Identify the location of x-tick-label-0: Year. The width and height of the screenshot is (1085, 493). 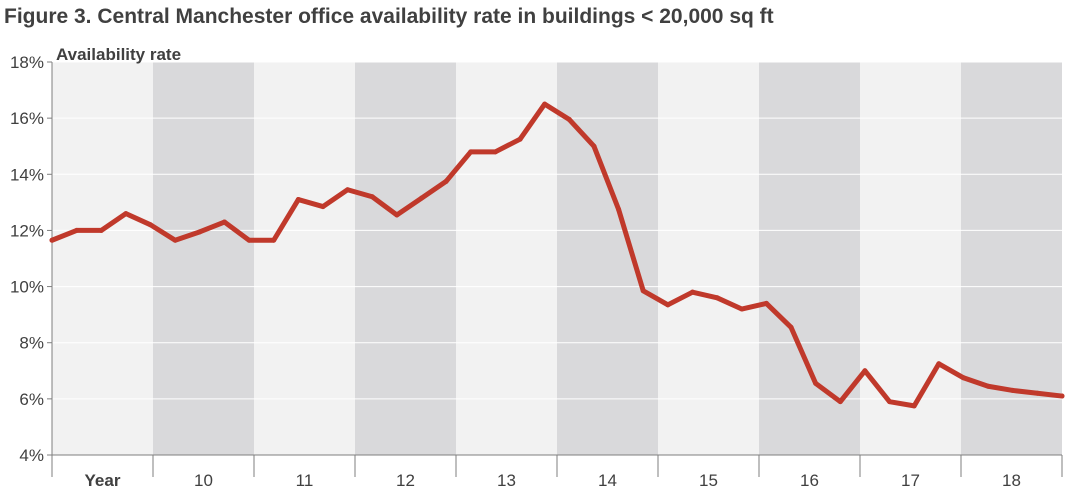
(103, 480).